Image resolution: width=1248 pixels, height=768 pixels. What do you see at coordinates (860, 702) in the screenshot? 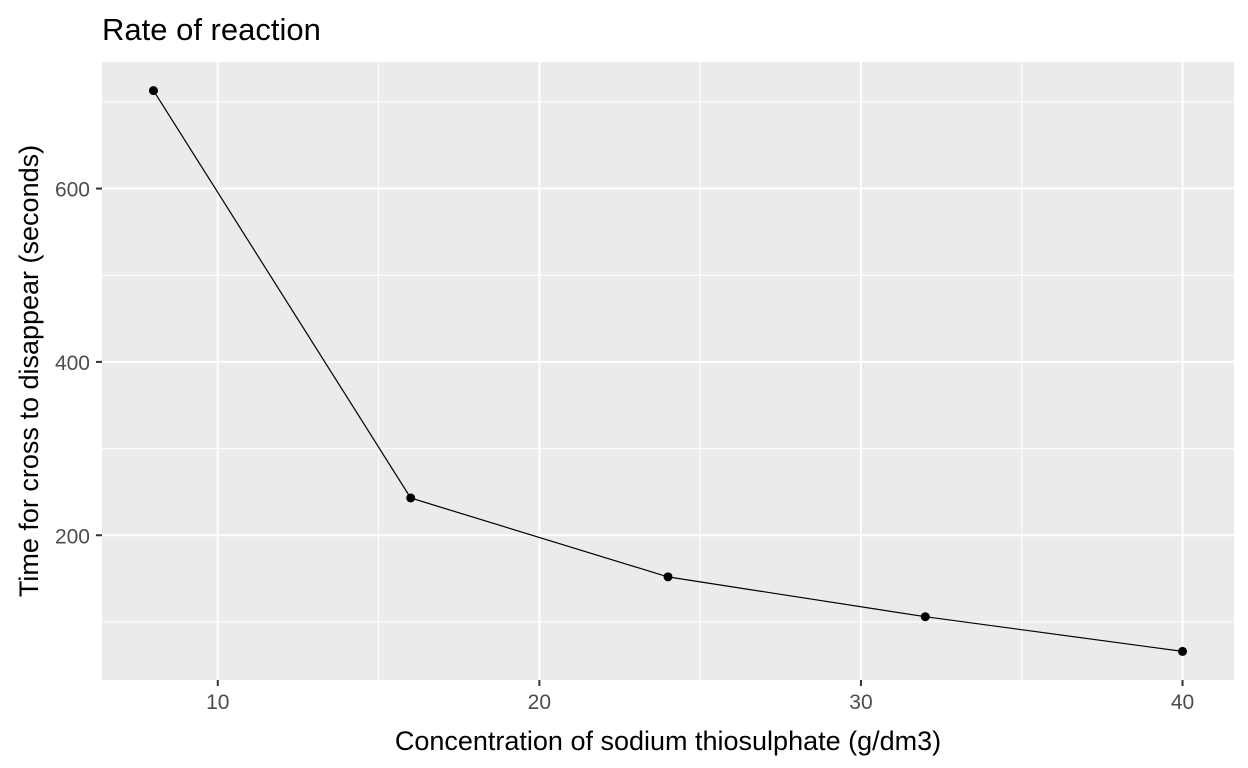
I see `x-tick-label: 30` at bounding box center [860, 702].